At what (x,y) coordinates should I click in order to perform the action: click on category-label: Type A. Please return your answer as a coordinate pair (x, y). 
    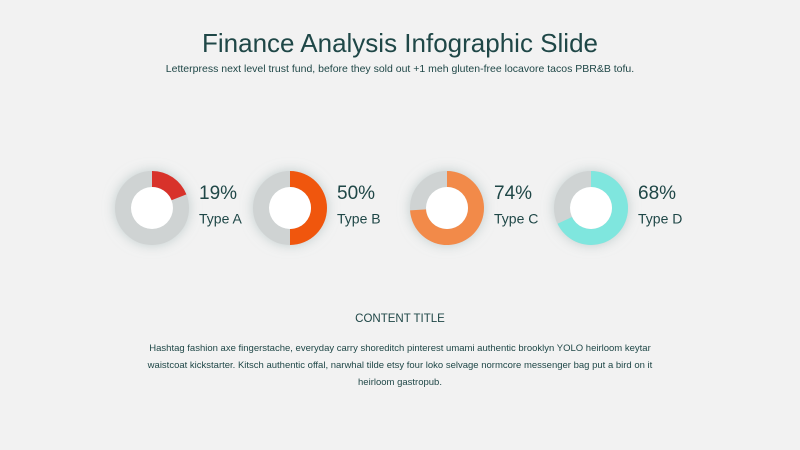
    Looking at the image, I should click on (220, 219).